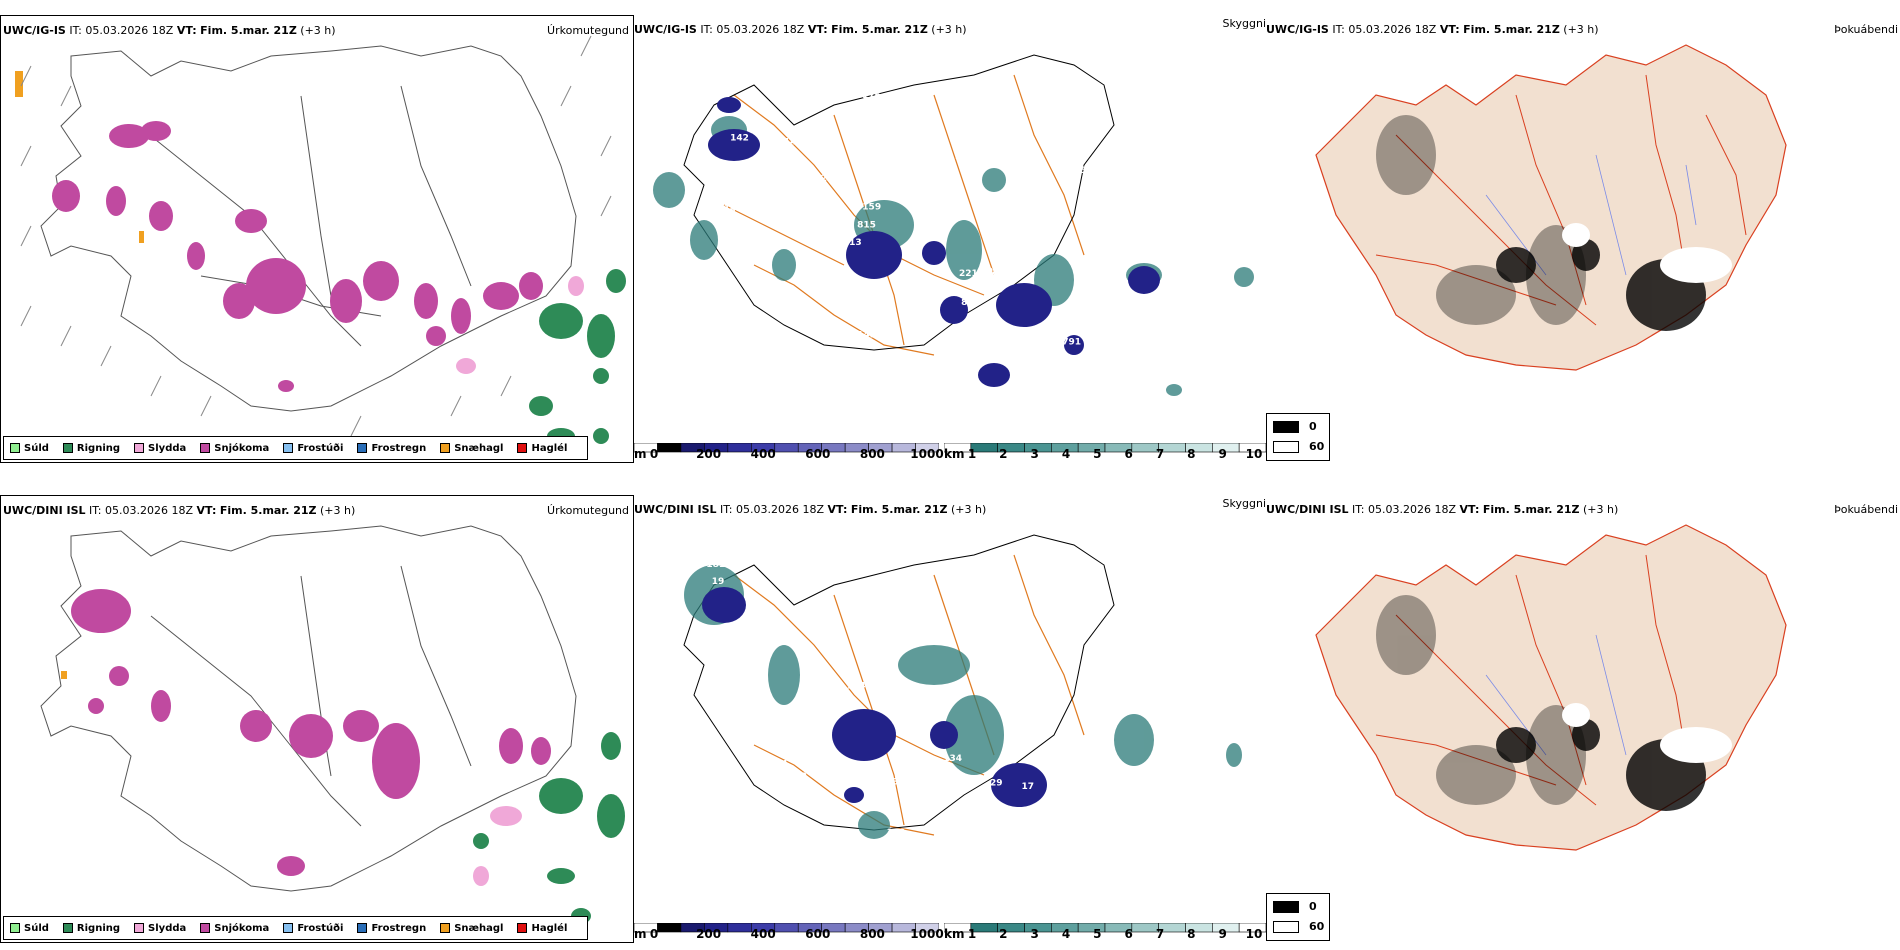 The height and width of the screenshot is (950, 1900). I want to click on legend-label: Slydda, so click(167, 448).